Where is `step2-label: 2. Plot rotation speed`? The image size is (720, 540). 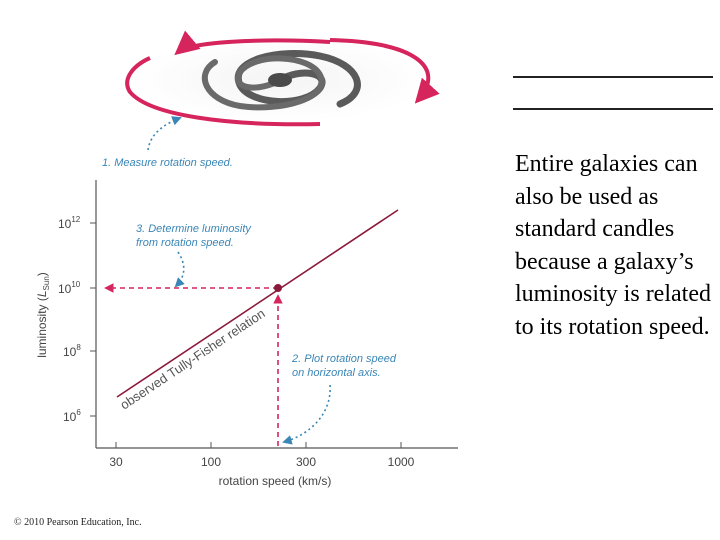 step2-label: 2. Plot rotation speed is located at coordinates (344, 359).